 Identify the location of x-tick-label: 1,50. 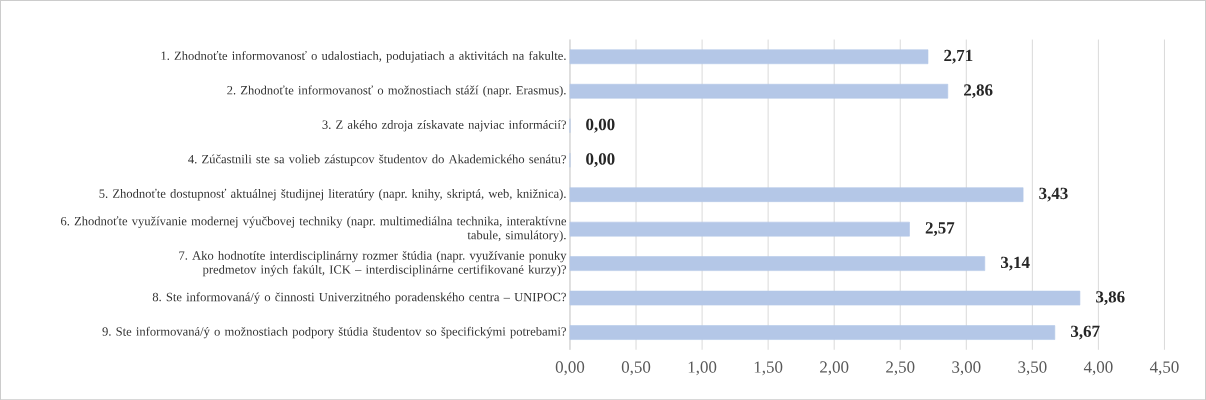
(768, 368).